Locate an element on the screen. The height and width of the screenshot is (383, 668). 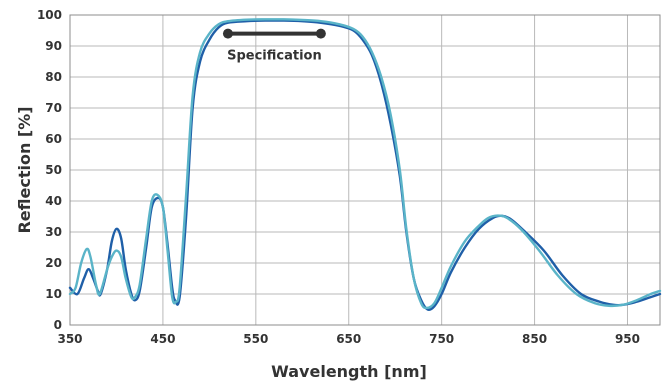
x-tick-label: 650 is located at coordinates (348, 339).